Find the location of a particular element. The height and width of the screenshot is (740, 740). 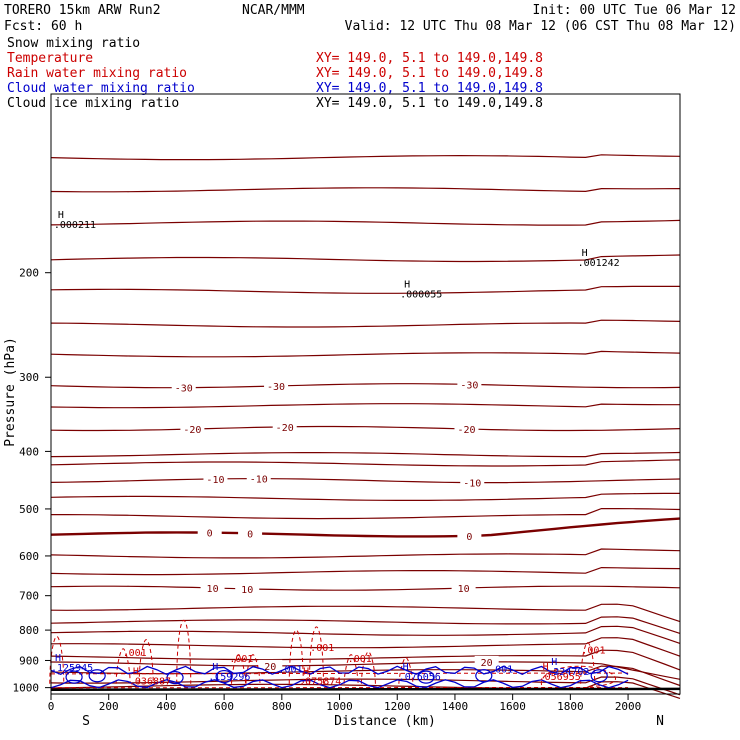

x-axis-label: Distance (km) is located at coordinates (385, 721).